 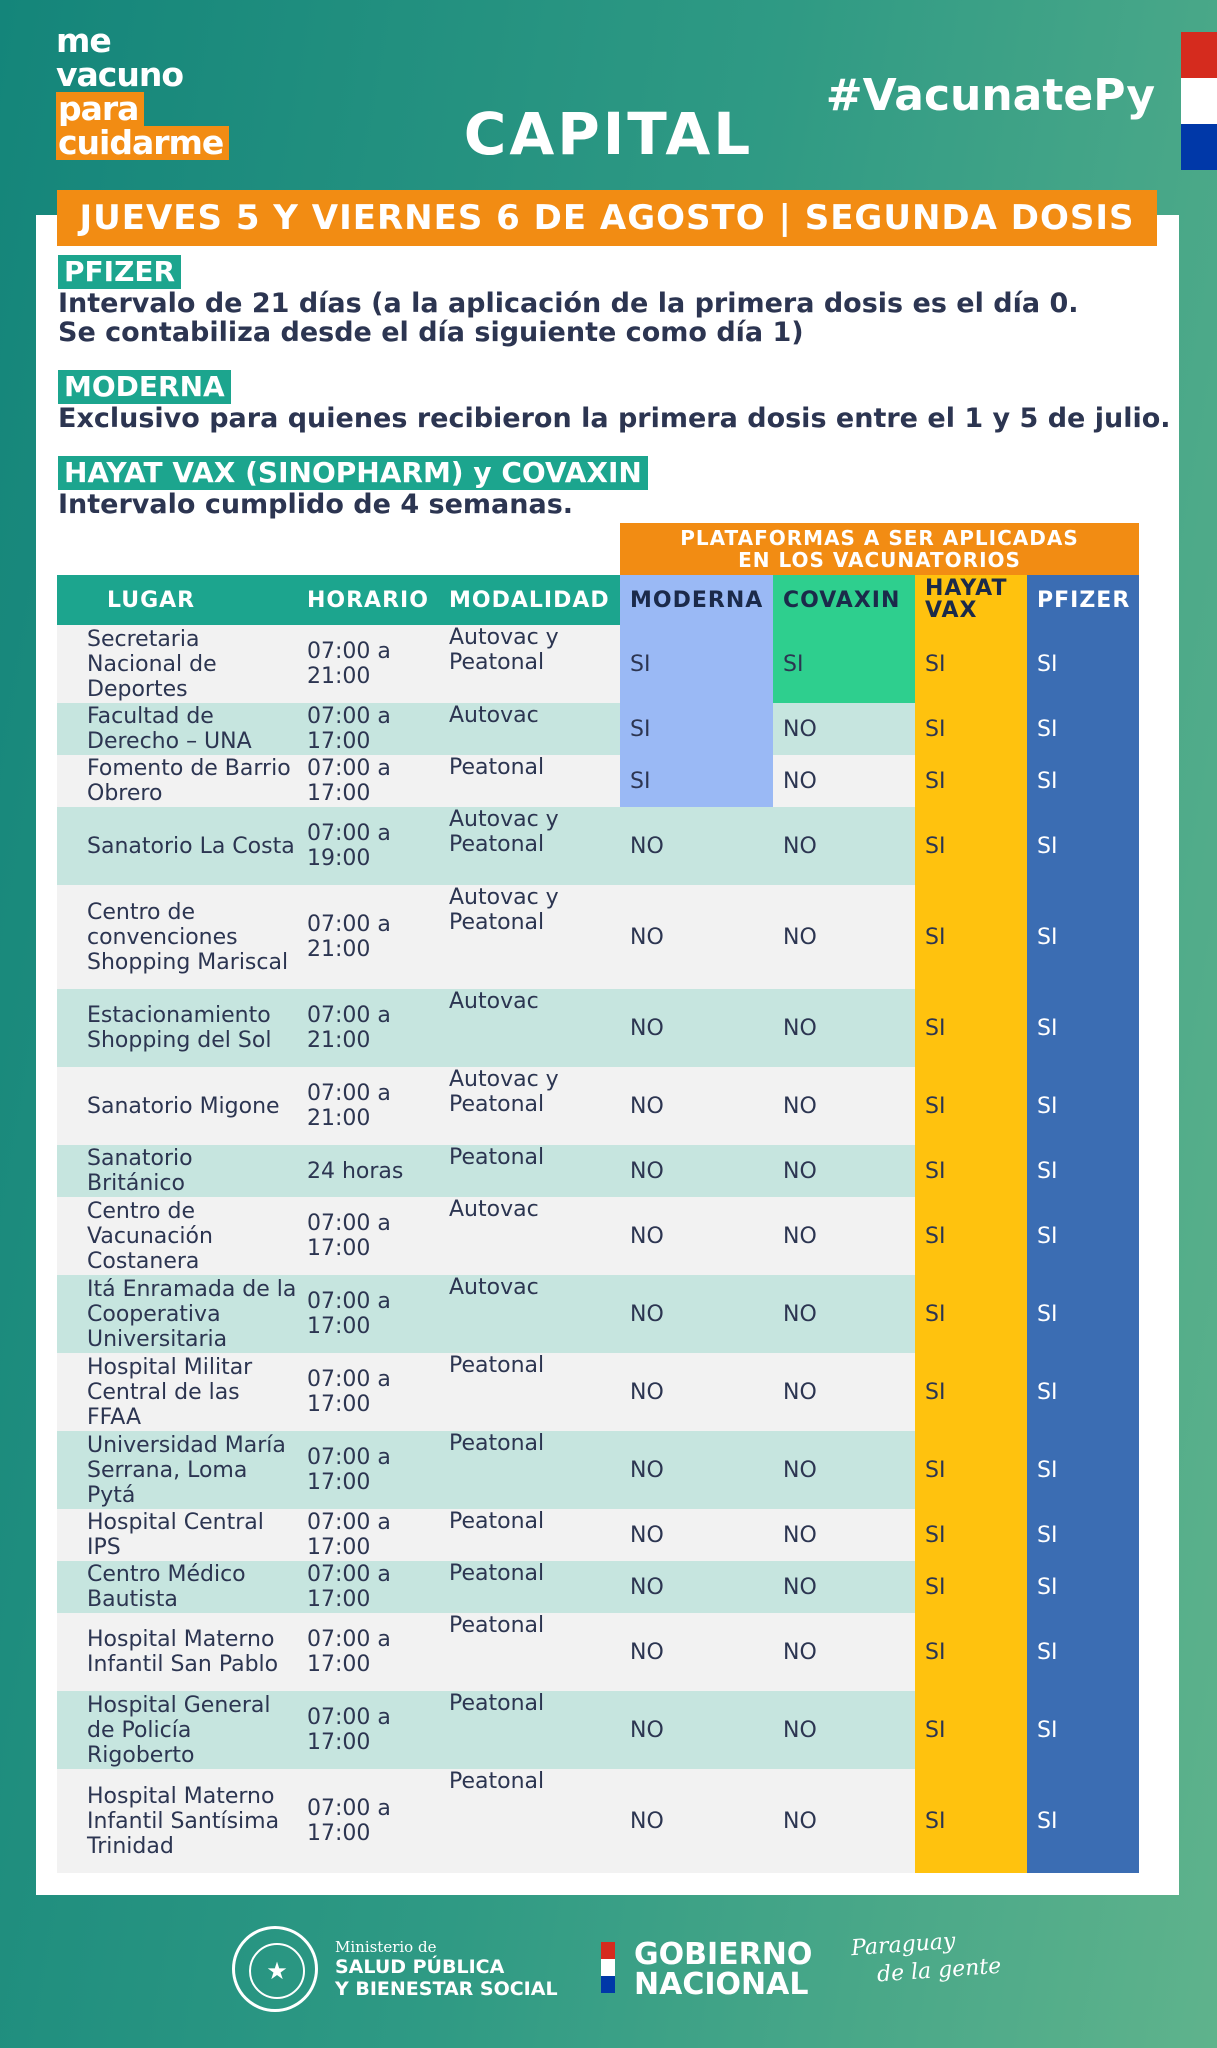 I want to click on header-covaxin: COVAXIN, so click(x=844, y=600).